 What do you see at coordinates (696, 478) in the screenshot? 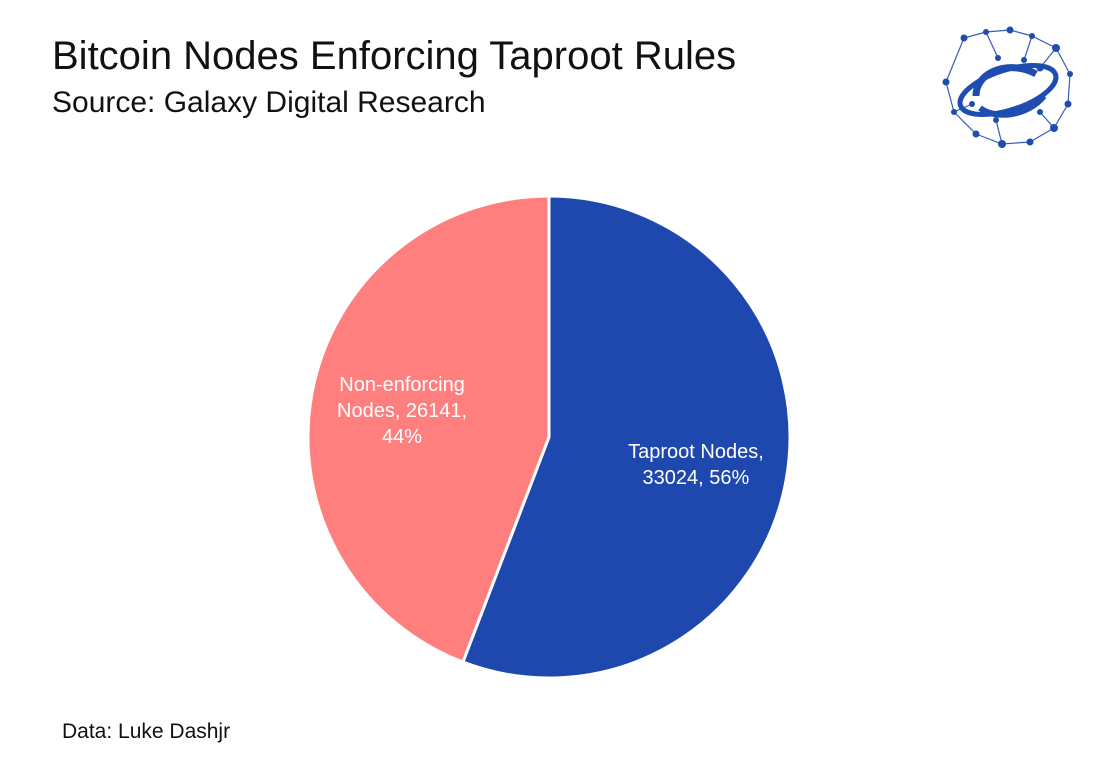
I see `slice-label-line: 33024, 56%` at bounding box center [696, 478].